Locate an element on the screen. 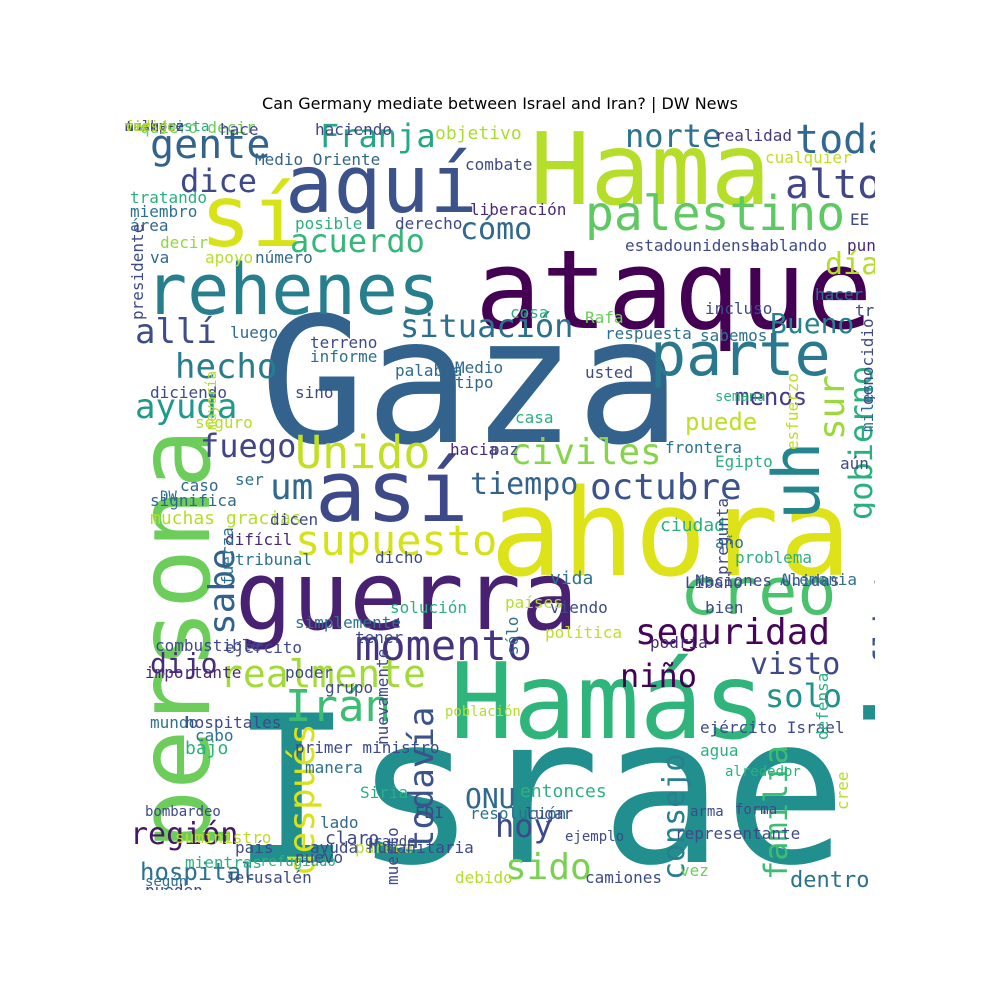  cloud-word: tratando is located at coordinates (169, 197).